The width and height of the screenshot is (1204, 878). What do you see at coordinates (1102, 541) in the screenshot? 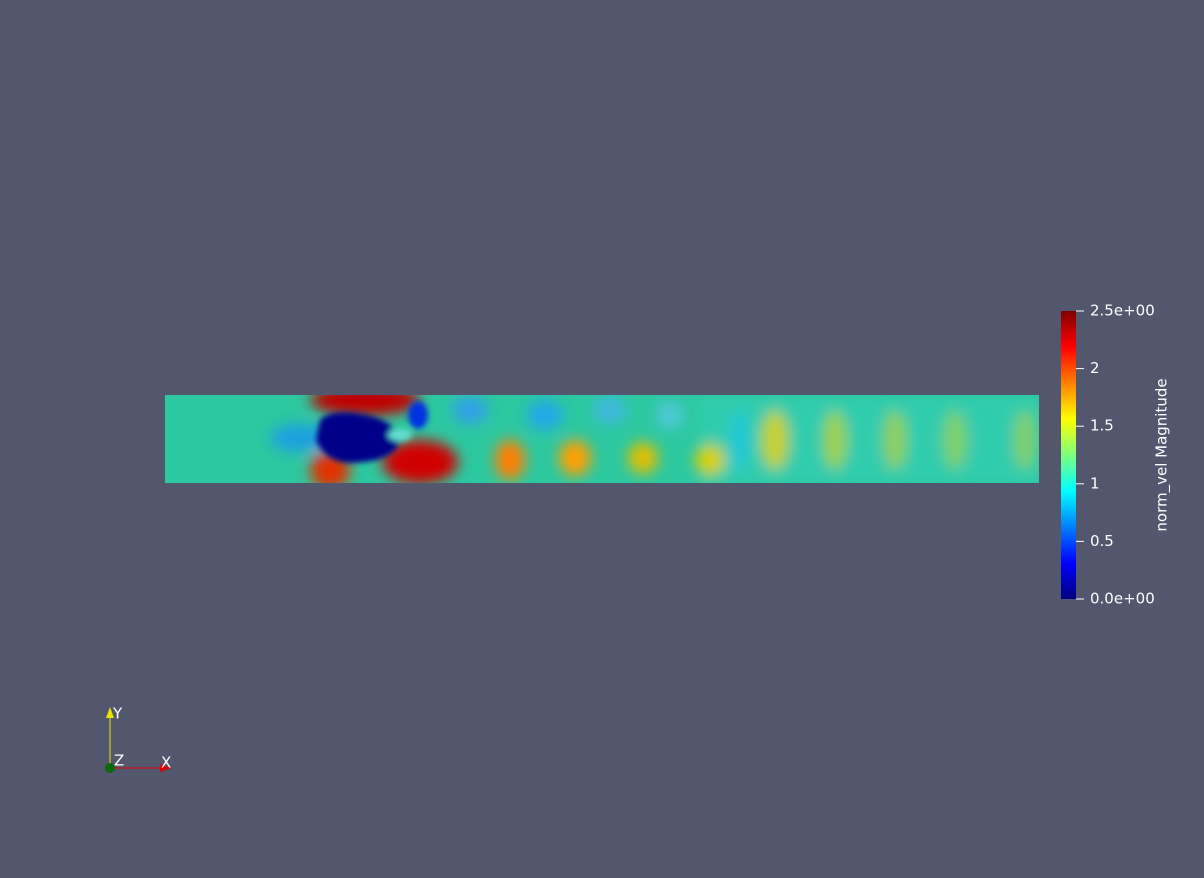
I see `tick-label: 0.5` at bounding box center [1102, 541].